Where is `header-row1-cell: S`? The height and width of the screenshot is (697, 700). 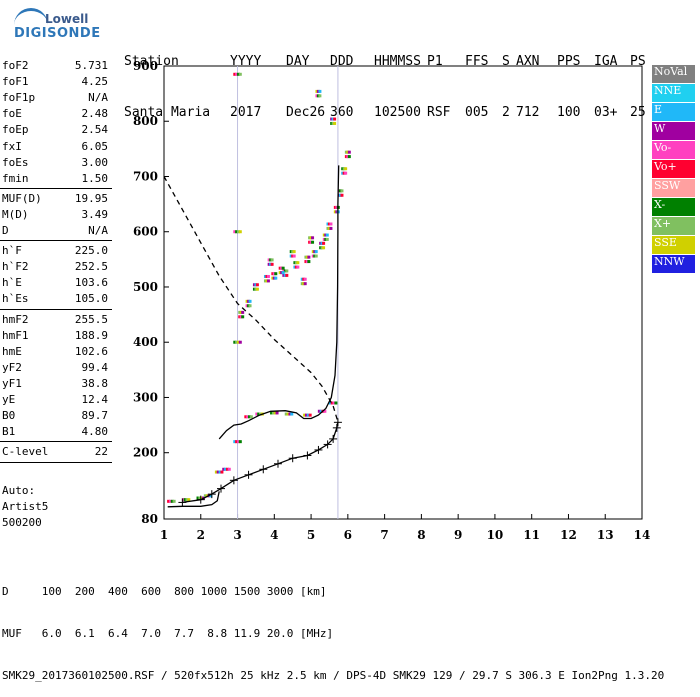
header-row1-cell: S is located at coordinates (506, 61).